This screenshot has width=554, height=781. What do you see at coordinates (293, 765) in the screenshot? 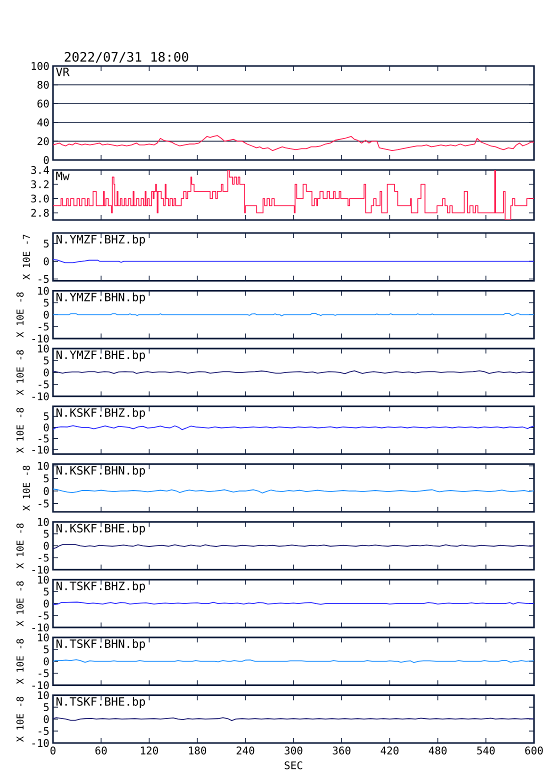
I see `x-axis-title: SEC` at bounding box center [293, 765].